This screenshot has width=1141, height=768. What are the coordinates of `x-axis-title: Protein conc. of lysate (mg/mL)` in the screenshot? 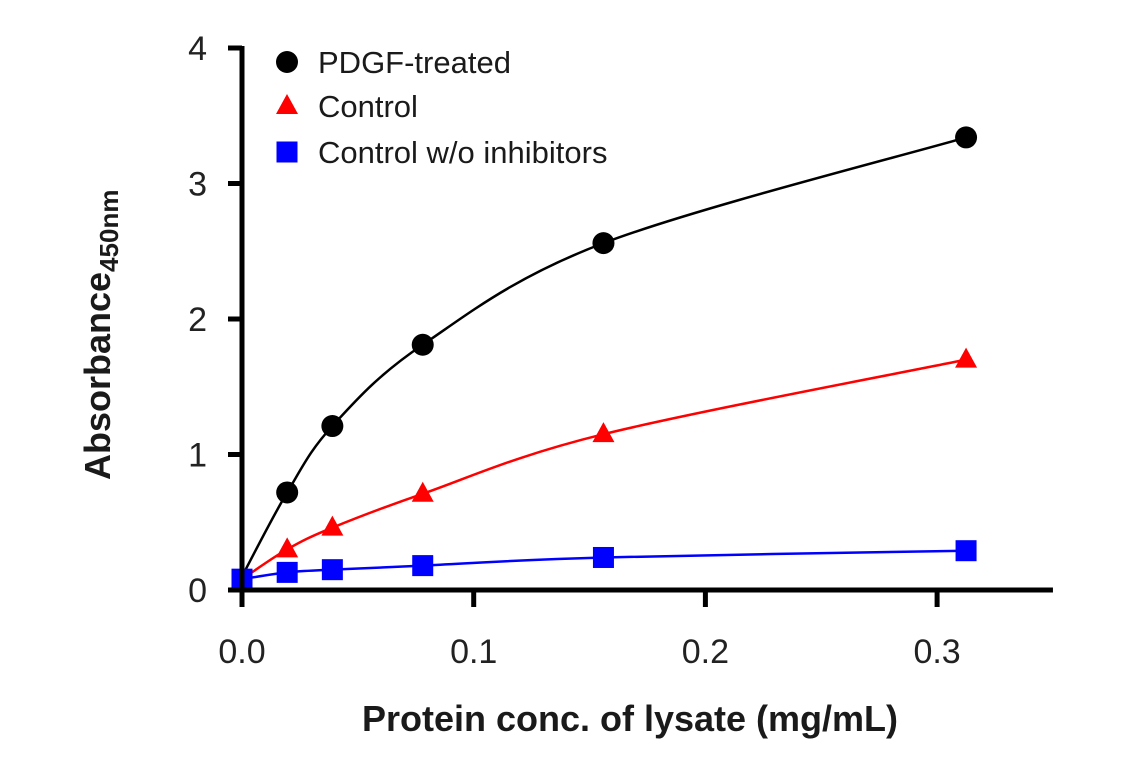 It's located at (630, 718).